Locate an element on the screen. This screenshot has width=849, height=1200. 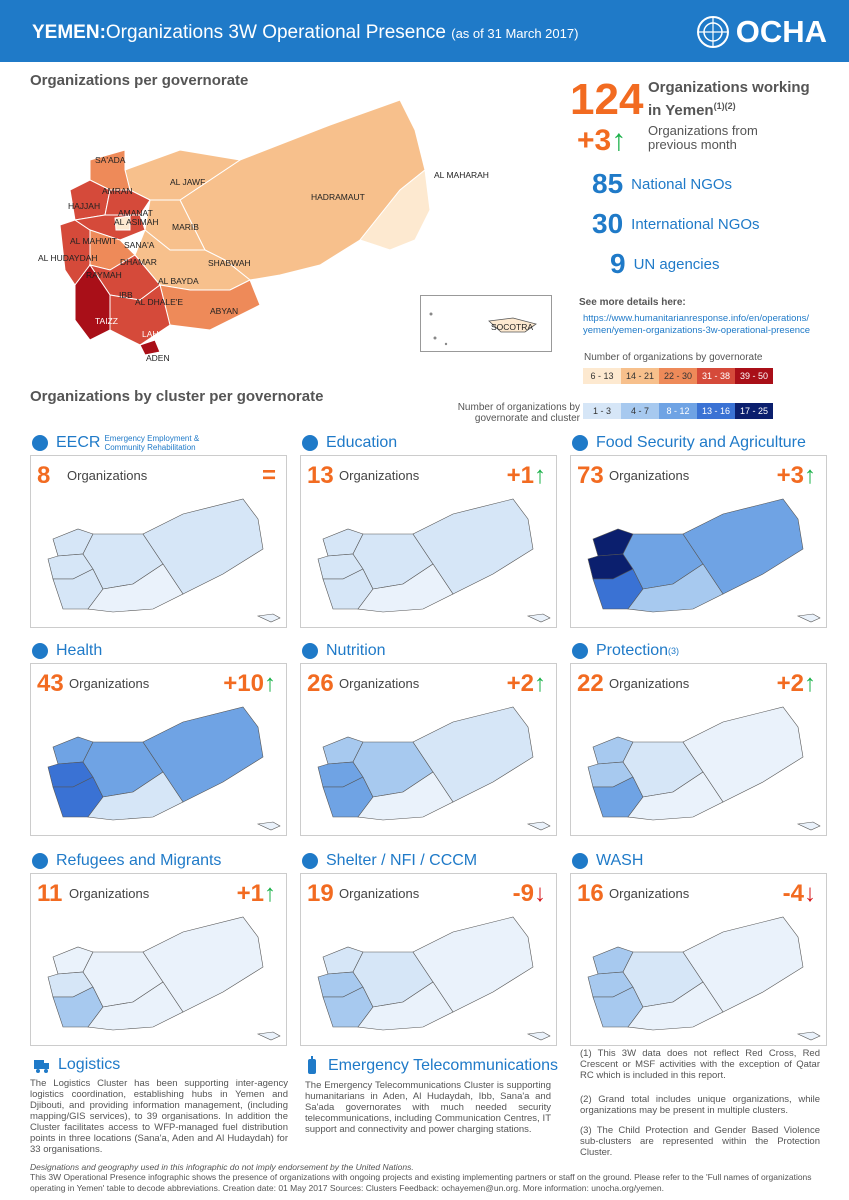
cluster-change: = is located at coordinates (269, 476).